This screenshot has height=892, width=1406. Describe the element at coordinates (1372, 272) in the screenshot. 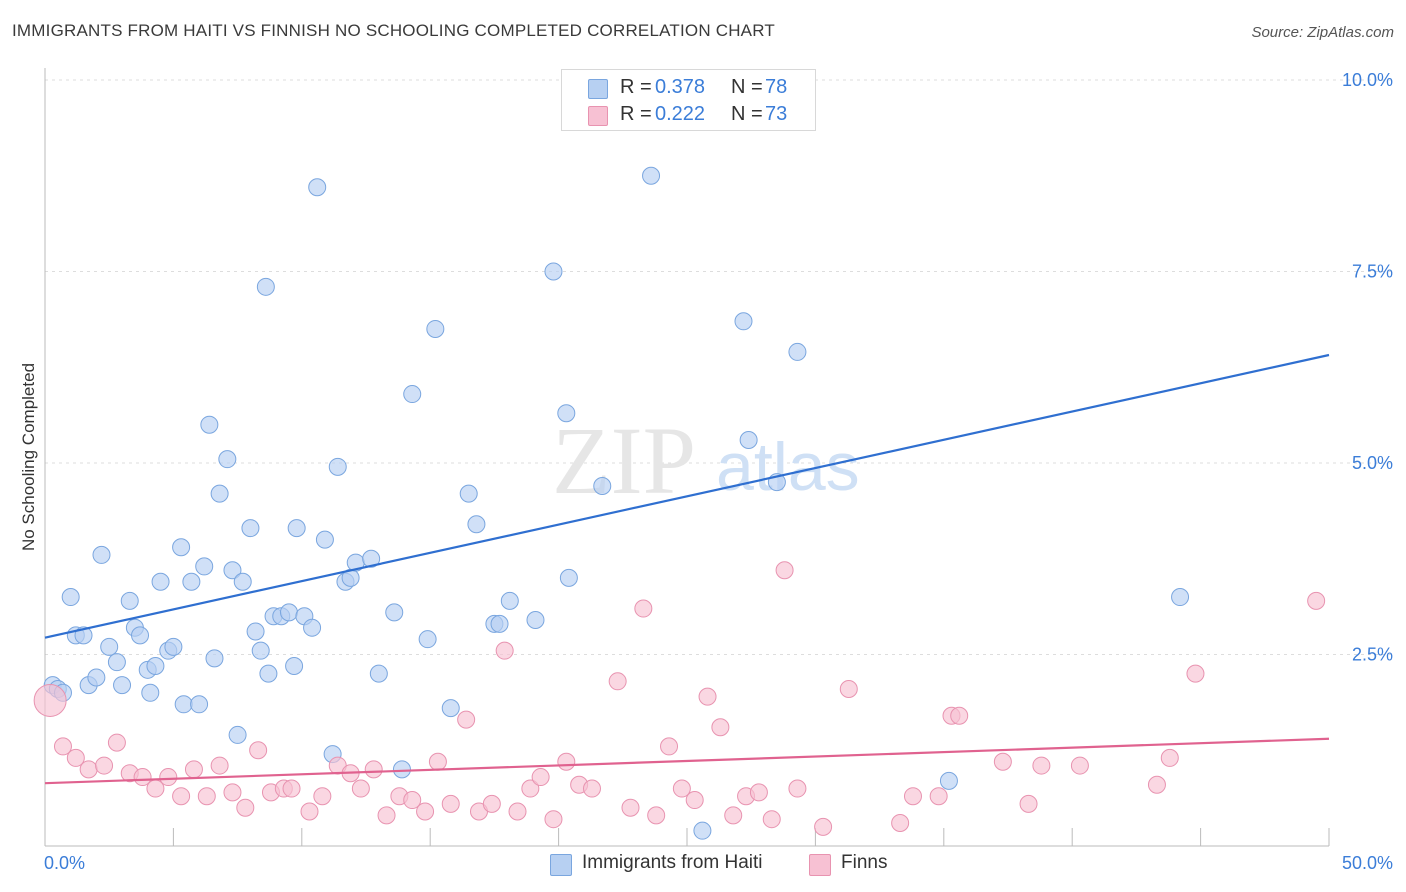

I see `y-tick-label: 7.5%` at that location.